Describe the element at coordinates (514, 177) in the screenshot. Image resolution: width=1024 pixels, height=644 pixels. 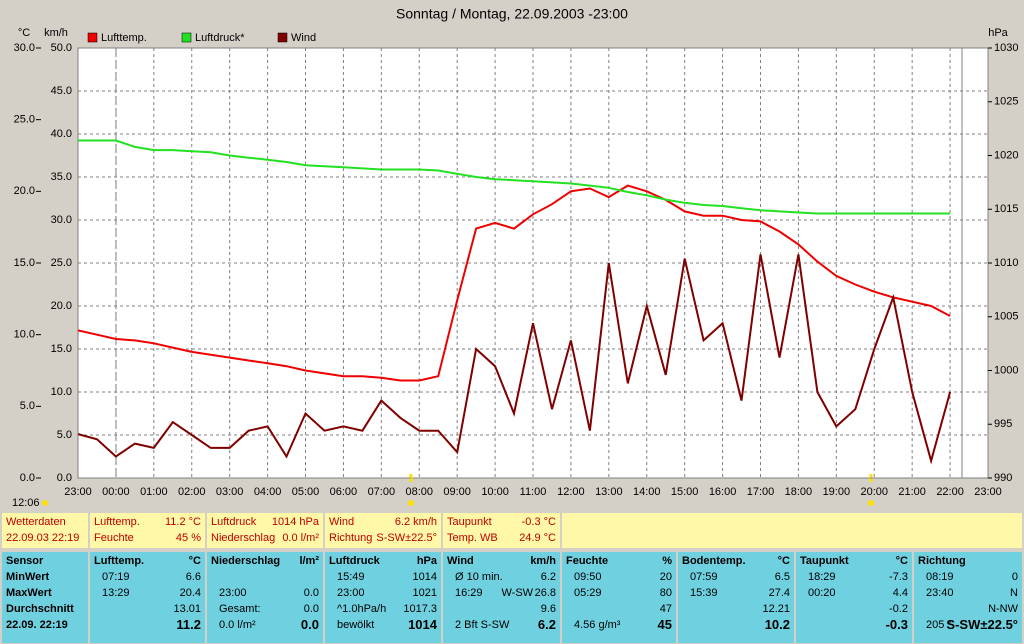
I see `series-line` at that location.